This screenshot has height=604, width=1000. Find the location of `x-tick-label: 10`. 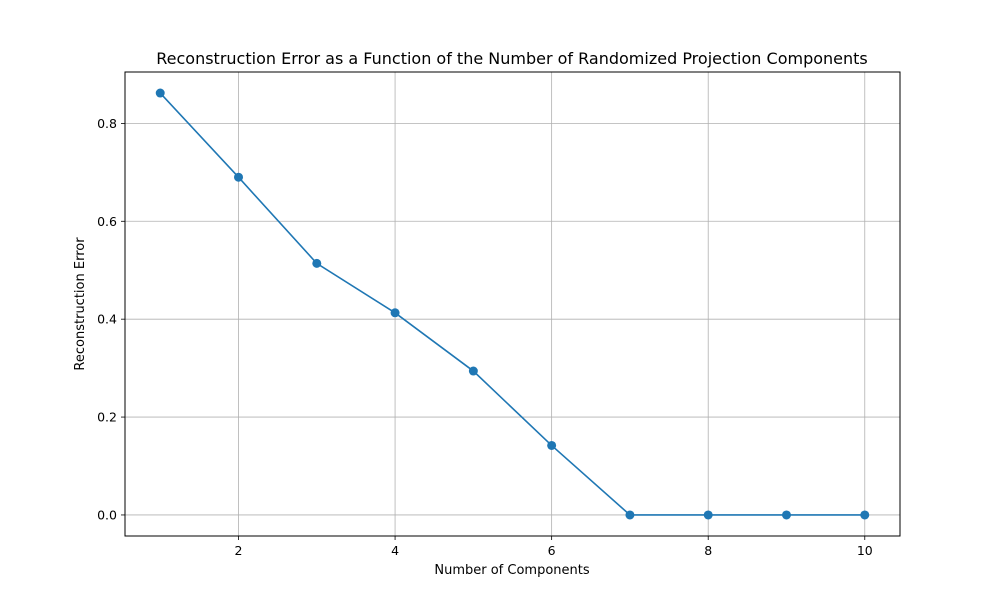

x-tick-label: 10 is located at coordinates (865, 550).